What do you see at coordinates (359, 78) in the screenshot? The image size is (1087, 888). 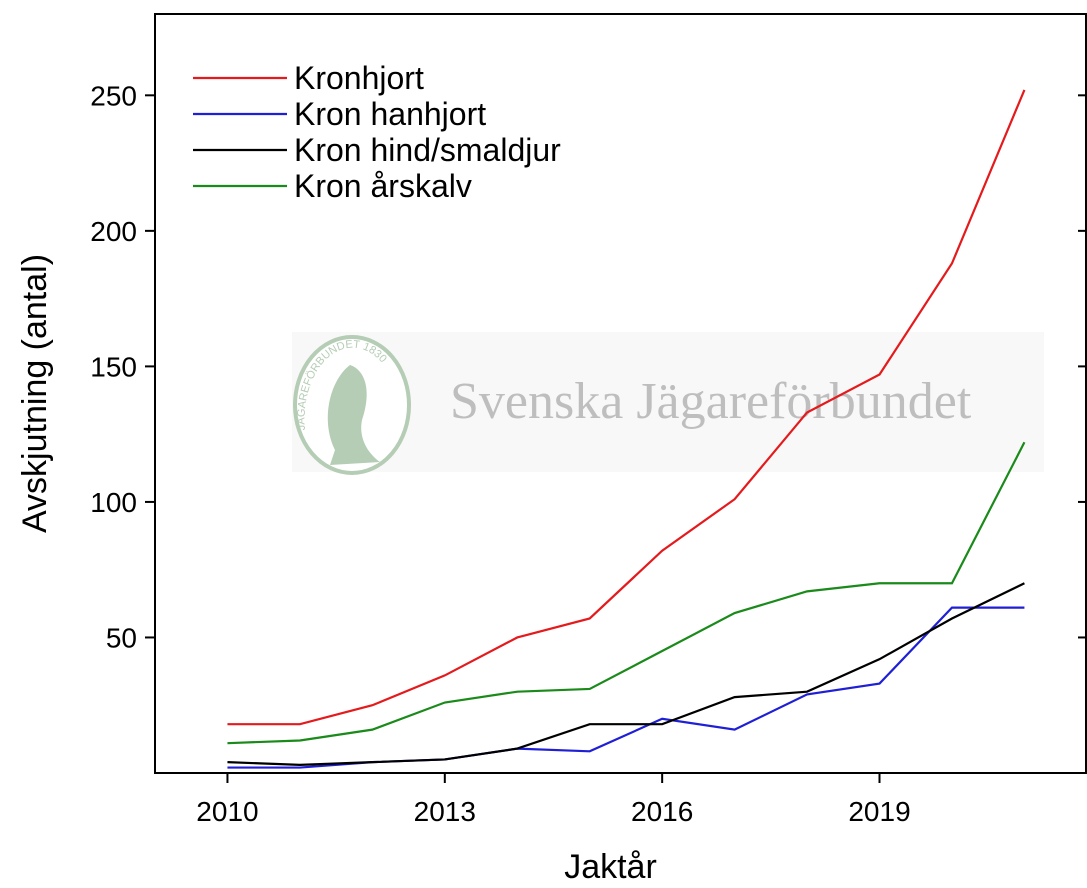 I see `legend-label: Kronhjort` at bounding box center [359, 78].